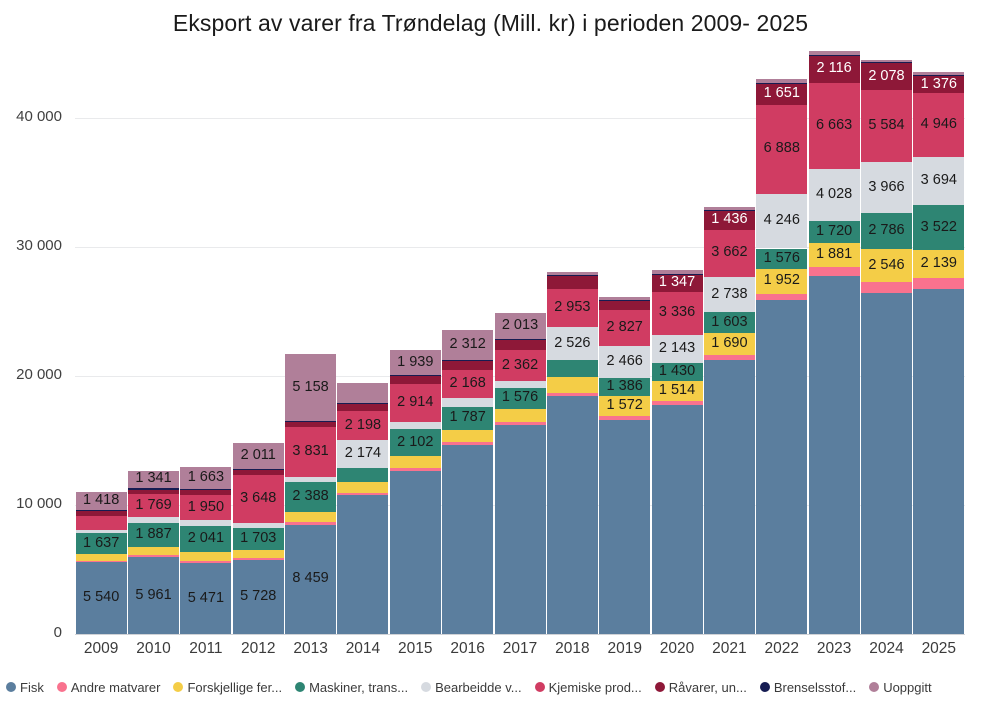 Image resolution: width=981 pixels, height=709 pixels. What do you see at coordinates (363, 343) in the screenshot?
I see `bar-column: 2 174 2 198` at bounding box center [363, 343].